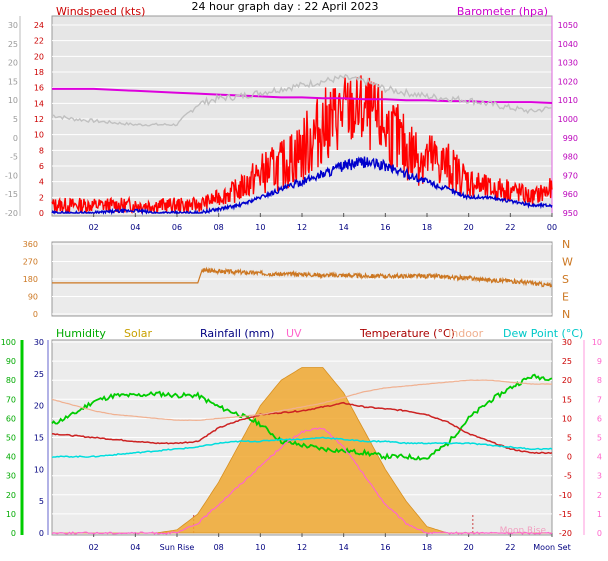 The height and width of the screenshot is (561, 608). I want to click on windspeed-tick-label: 22, so click(39, 41).